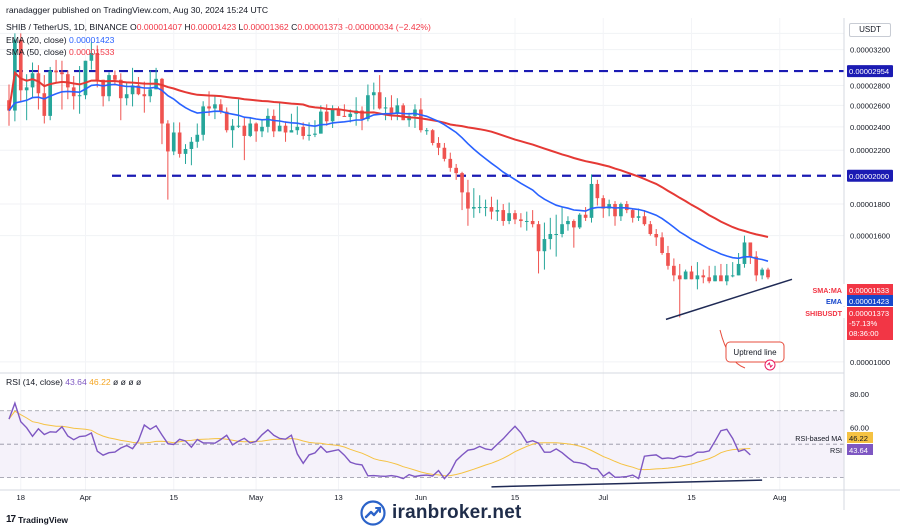  I want to click on annotation-text: Uptrend line, so click(755, 352).